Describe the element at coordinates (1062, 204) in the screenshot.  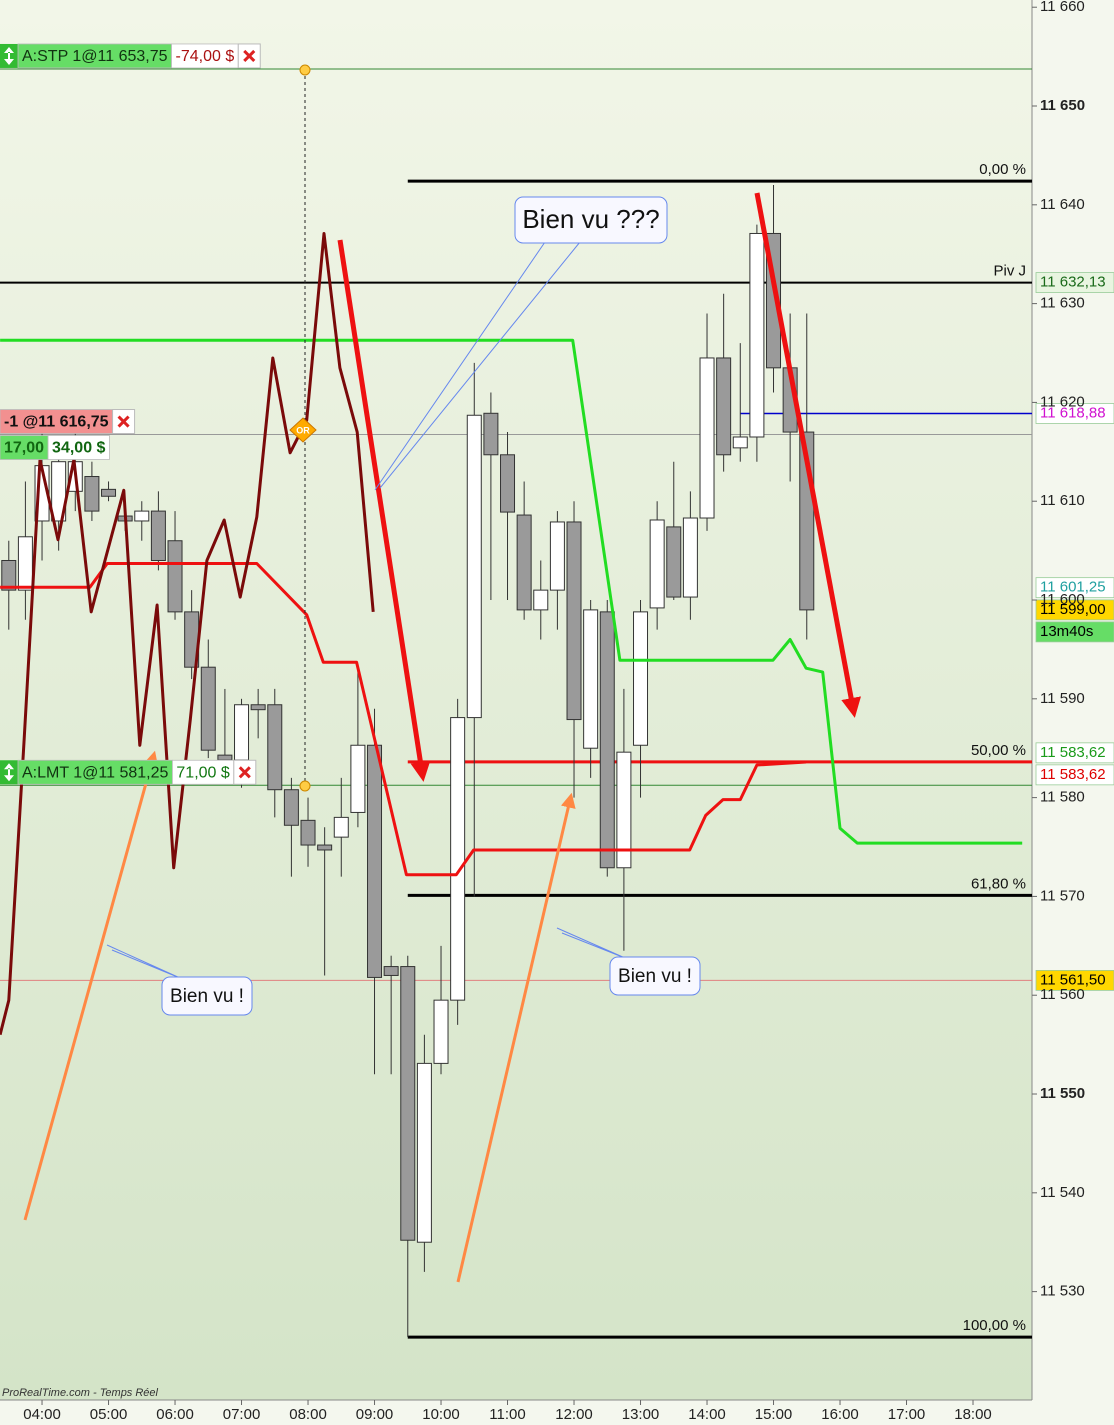
I see `y-tick-label: 11 640` at that location.